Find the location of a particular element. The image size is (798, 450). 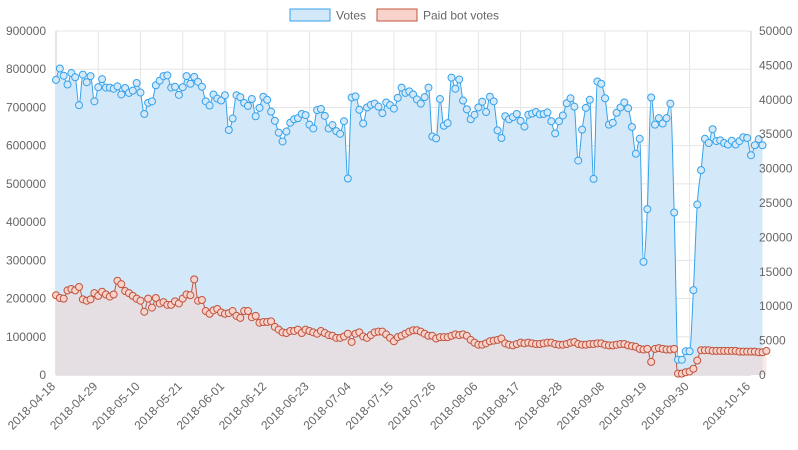

legend-label-paid-bot-votes: Paid bot votes is located at coordinates (461, 16).